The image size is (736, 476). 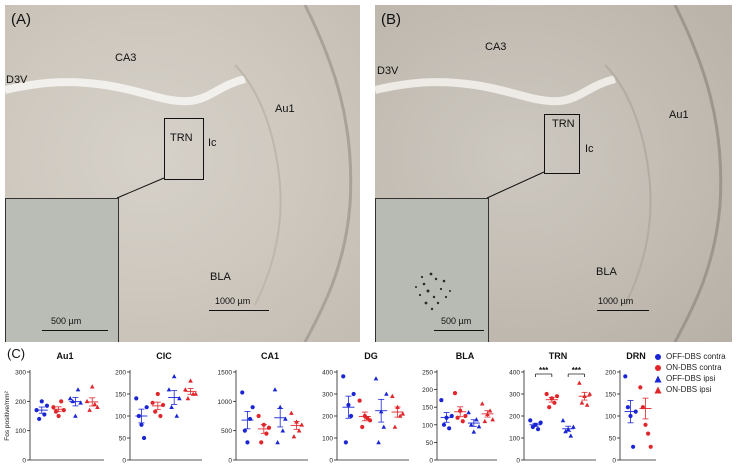 I want to click on chart-au1: Au1 0 100 200 300 Fos positive/mm², so click(x=54, y=408).